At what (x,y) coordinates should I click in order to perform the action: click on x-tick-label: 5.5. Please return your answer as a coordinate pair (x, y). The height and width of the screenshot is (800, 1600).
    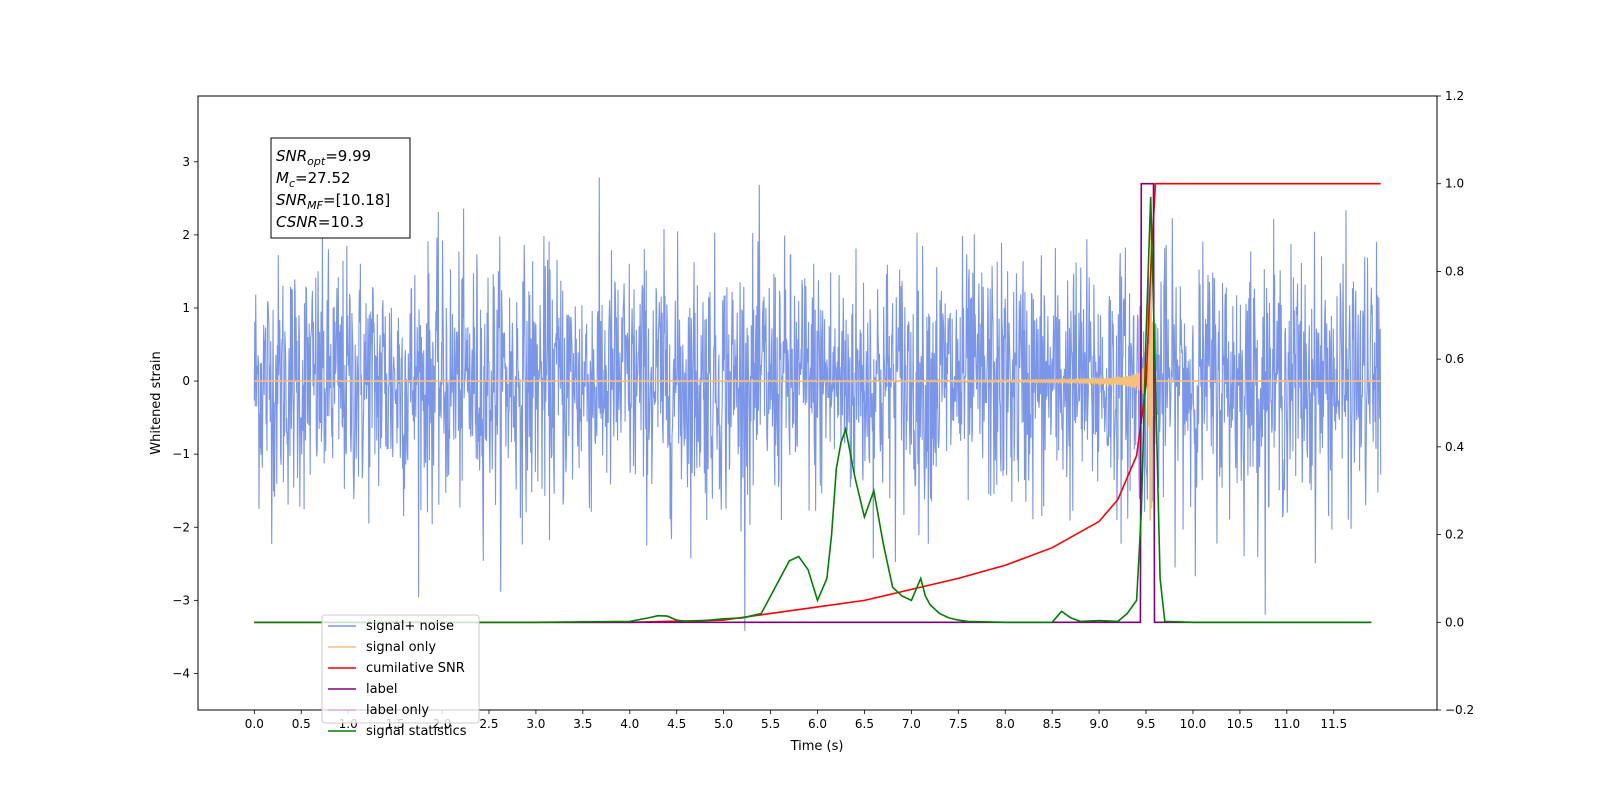
    Looking at the image, I should click on (770, 724).